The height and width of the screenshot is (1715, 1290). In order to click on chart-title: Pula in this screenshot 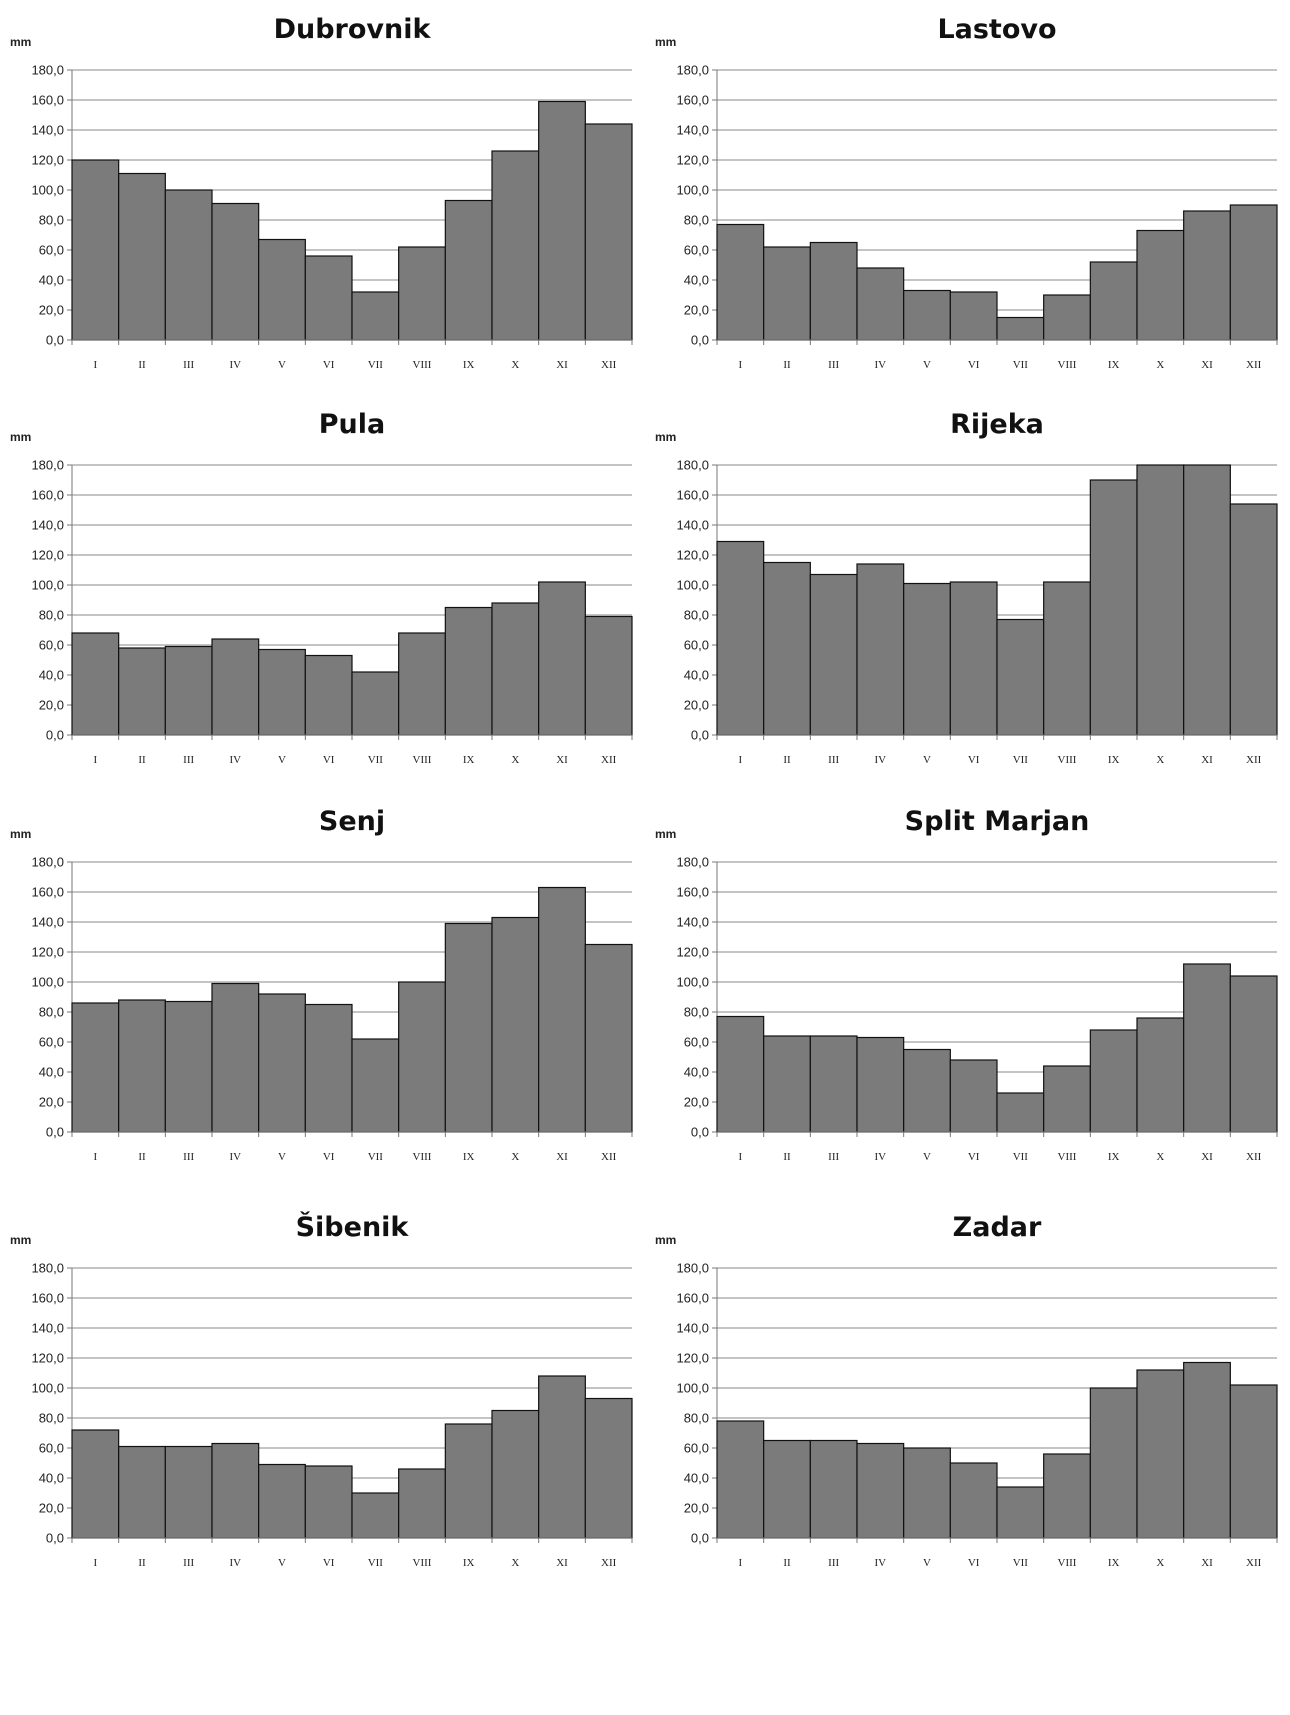, I will do `click(352, 424)`.